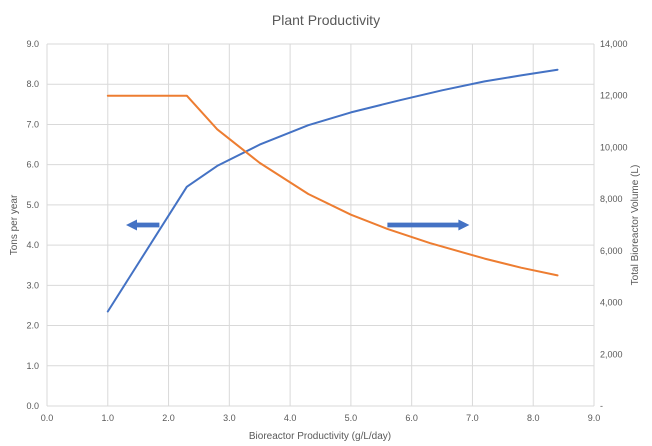 The width and height of the screenshot is (652, 446). What do you see at coordinates (143, 225) in the screenshot?
I see `left-arrow-icon` at bounding box center [143, 225].